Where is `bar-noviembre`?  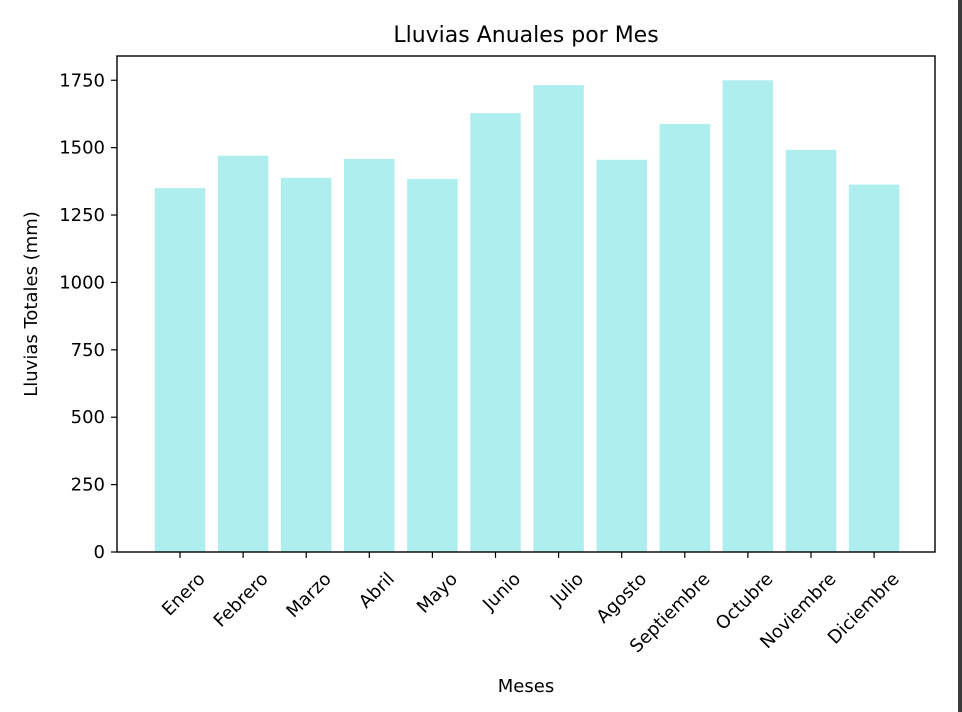 bar-noviembre is located at coordinates (811, 350).